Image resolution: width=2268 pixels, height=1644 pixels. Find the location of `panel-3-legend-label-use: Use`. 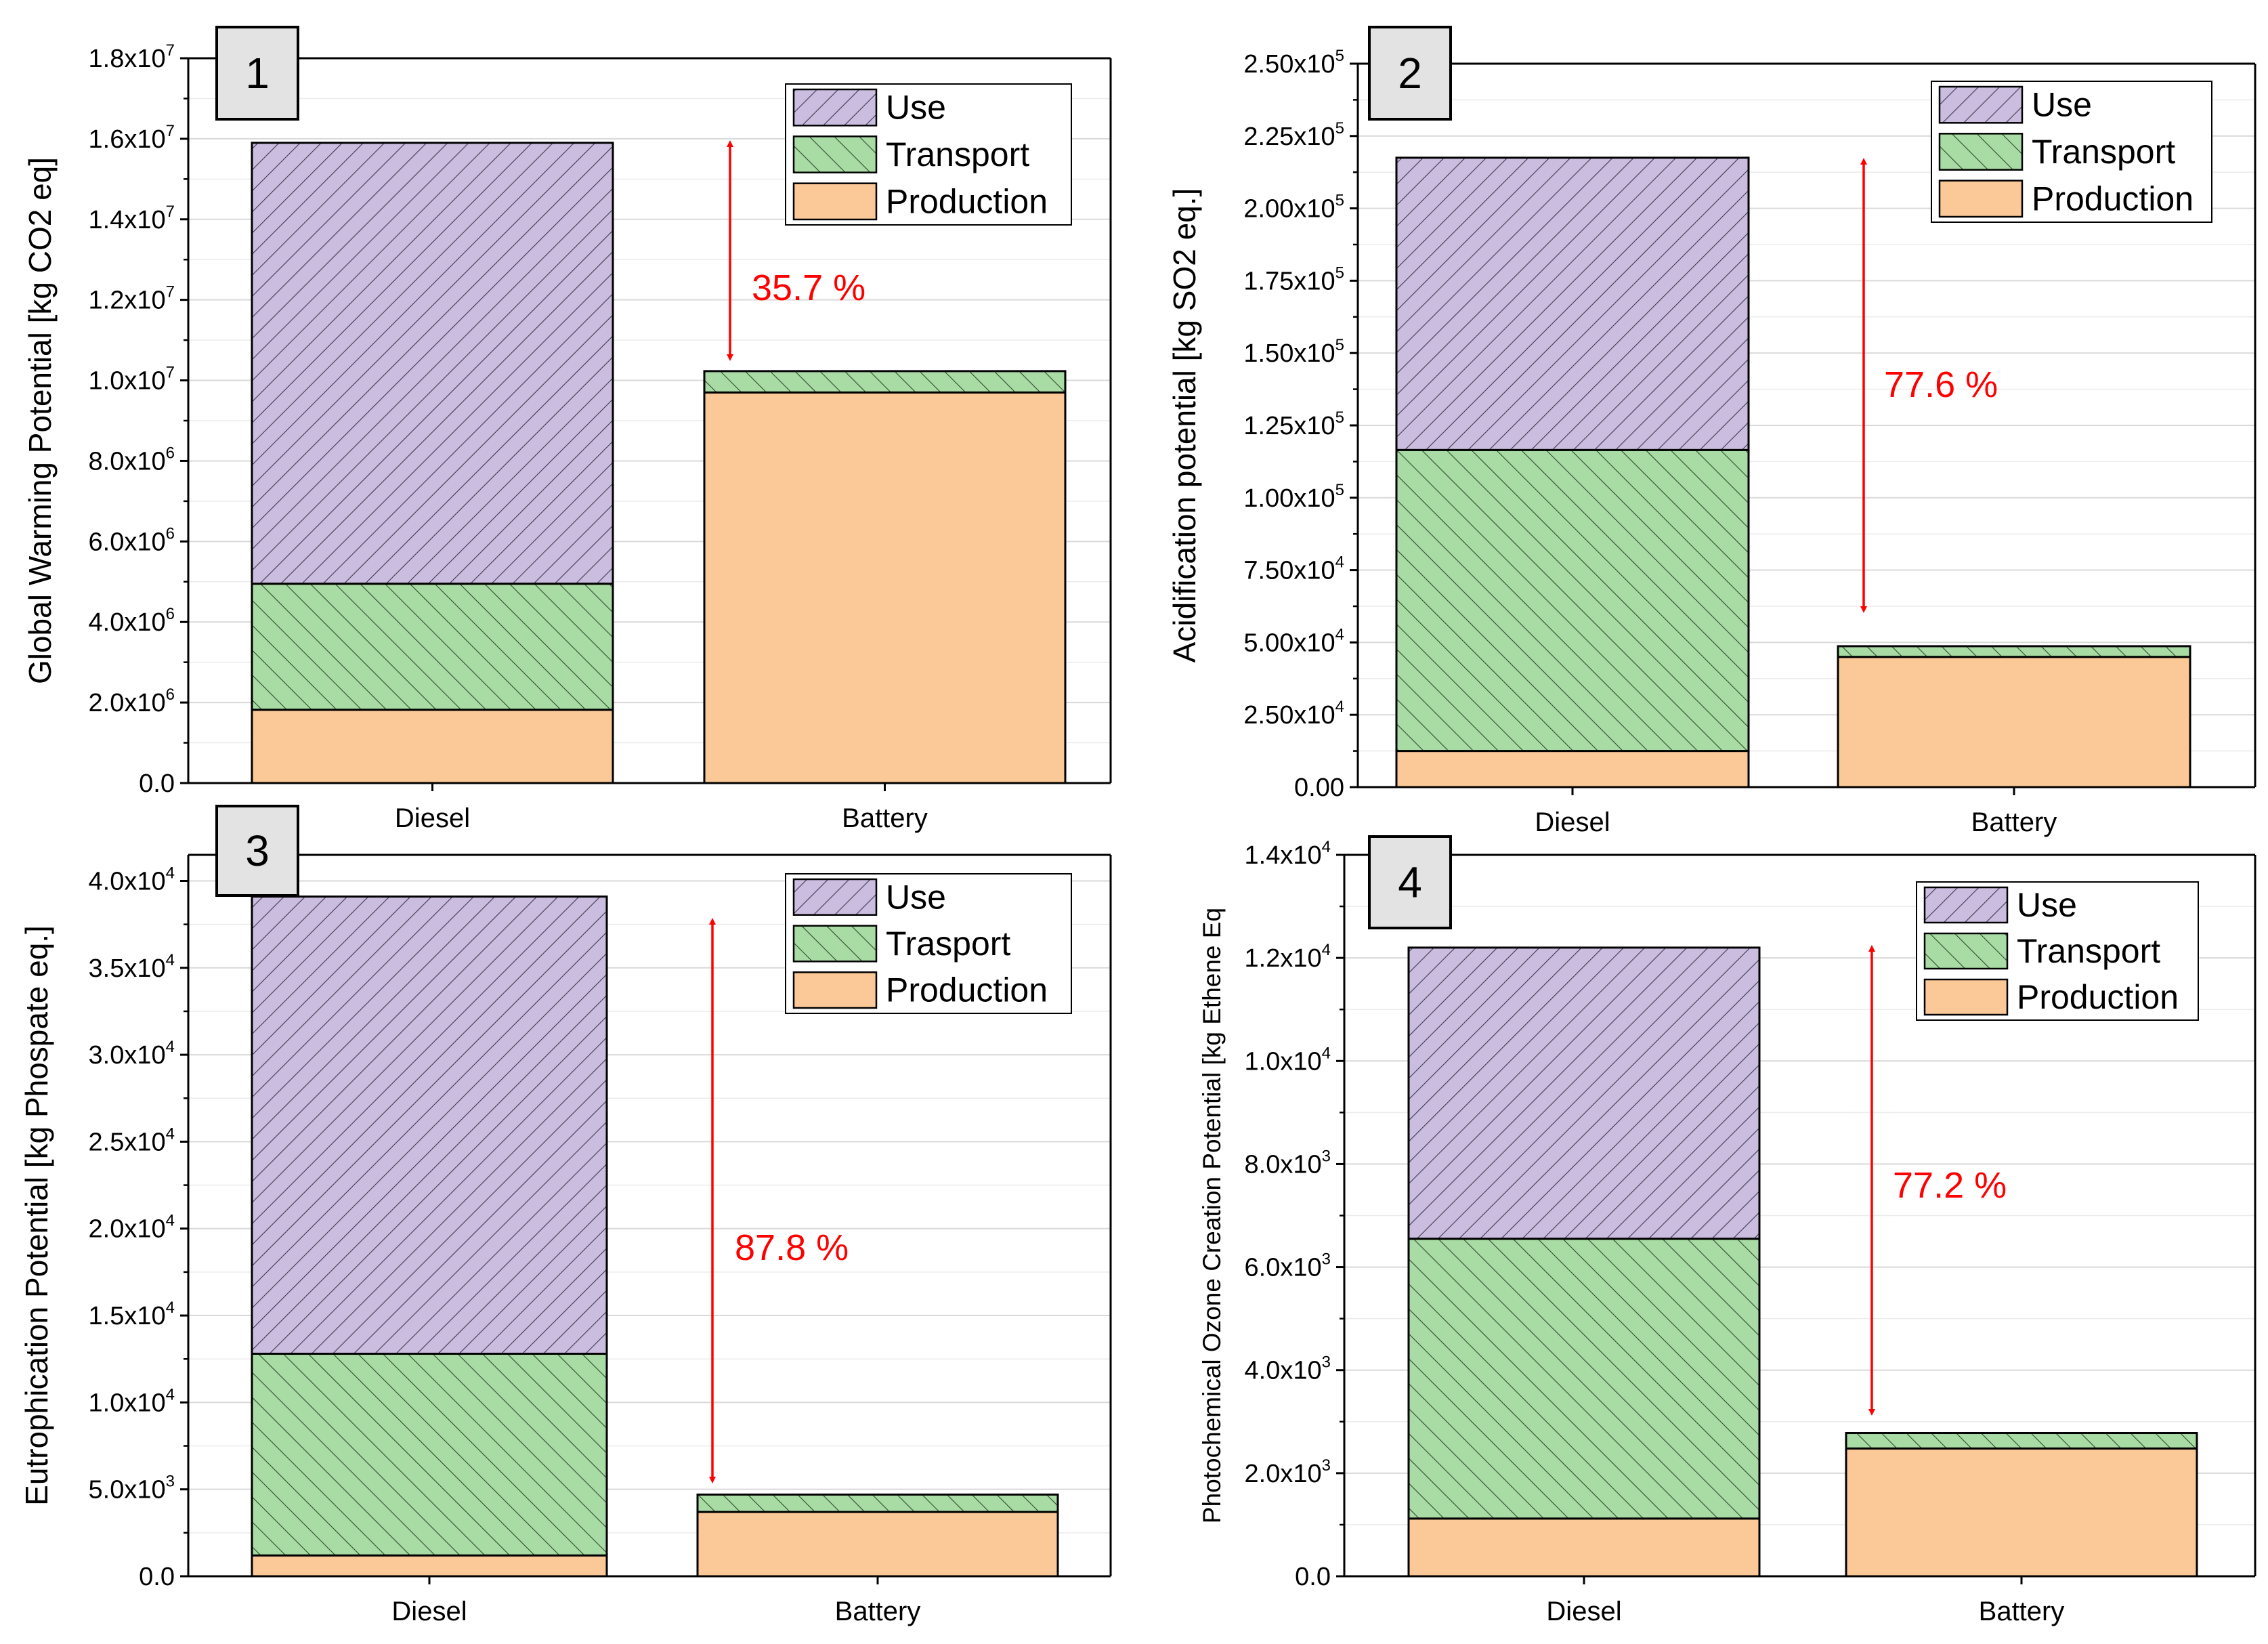

panel-3-legend-label-use: Use is located at coordinates (916, 897).